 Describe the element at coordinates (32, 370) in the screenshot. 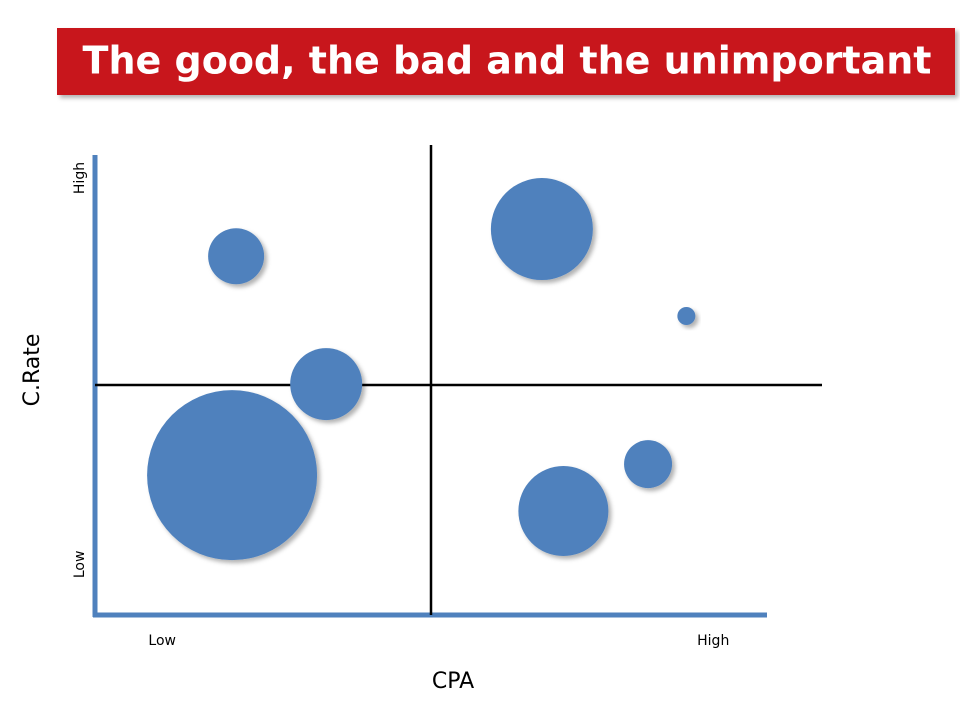

I see `y-axis-label: C.Rate` at that location.